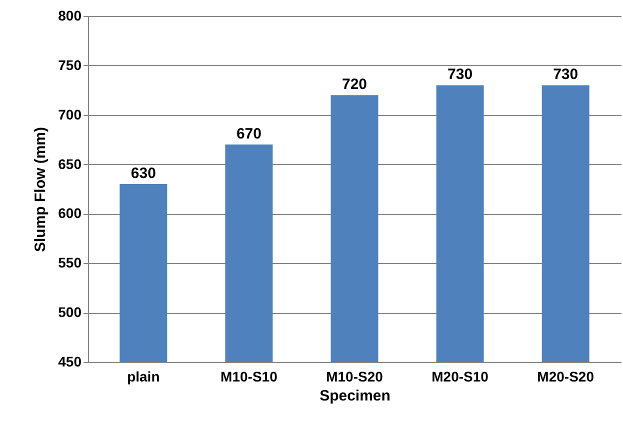 The width and height of the screenshot is (623, 429). Describe the element at coordinates (249, 376) in the screenshot. I see `x-tick-label: M10-S10` at that location.